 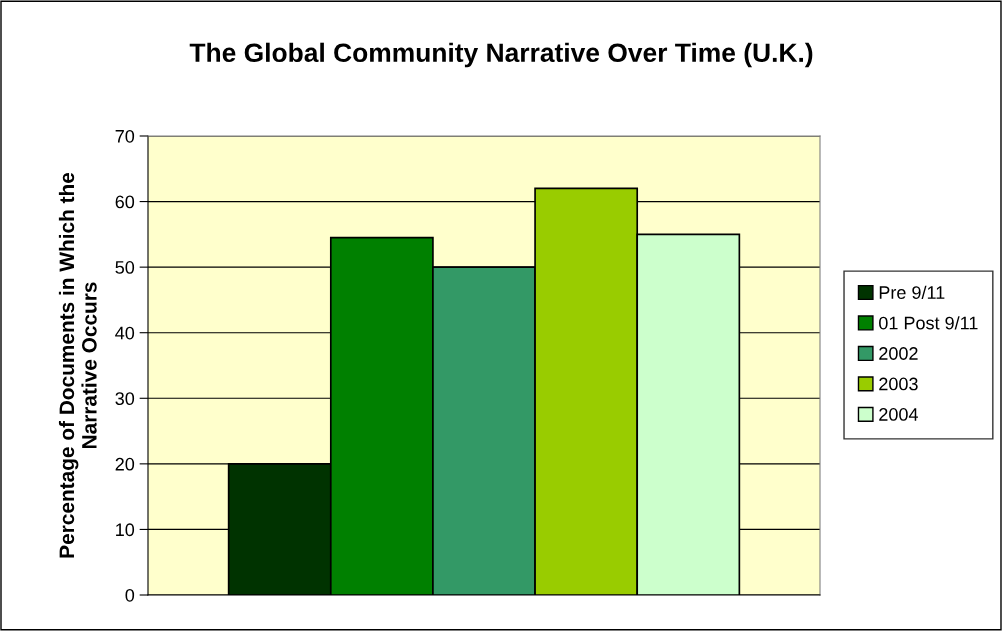 I want to click on y-tick-label: 30, so click(x=125, y=399).